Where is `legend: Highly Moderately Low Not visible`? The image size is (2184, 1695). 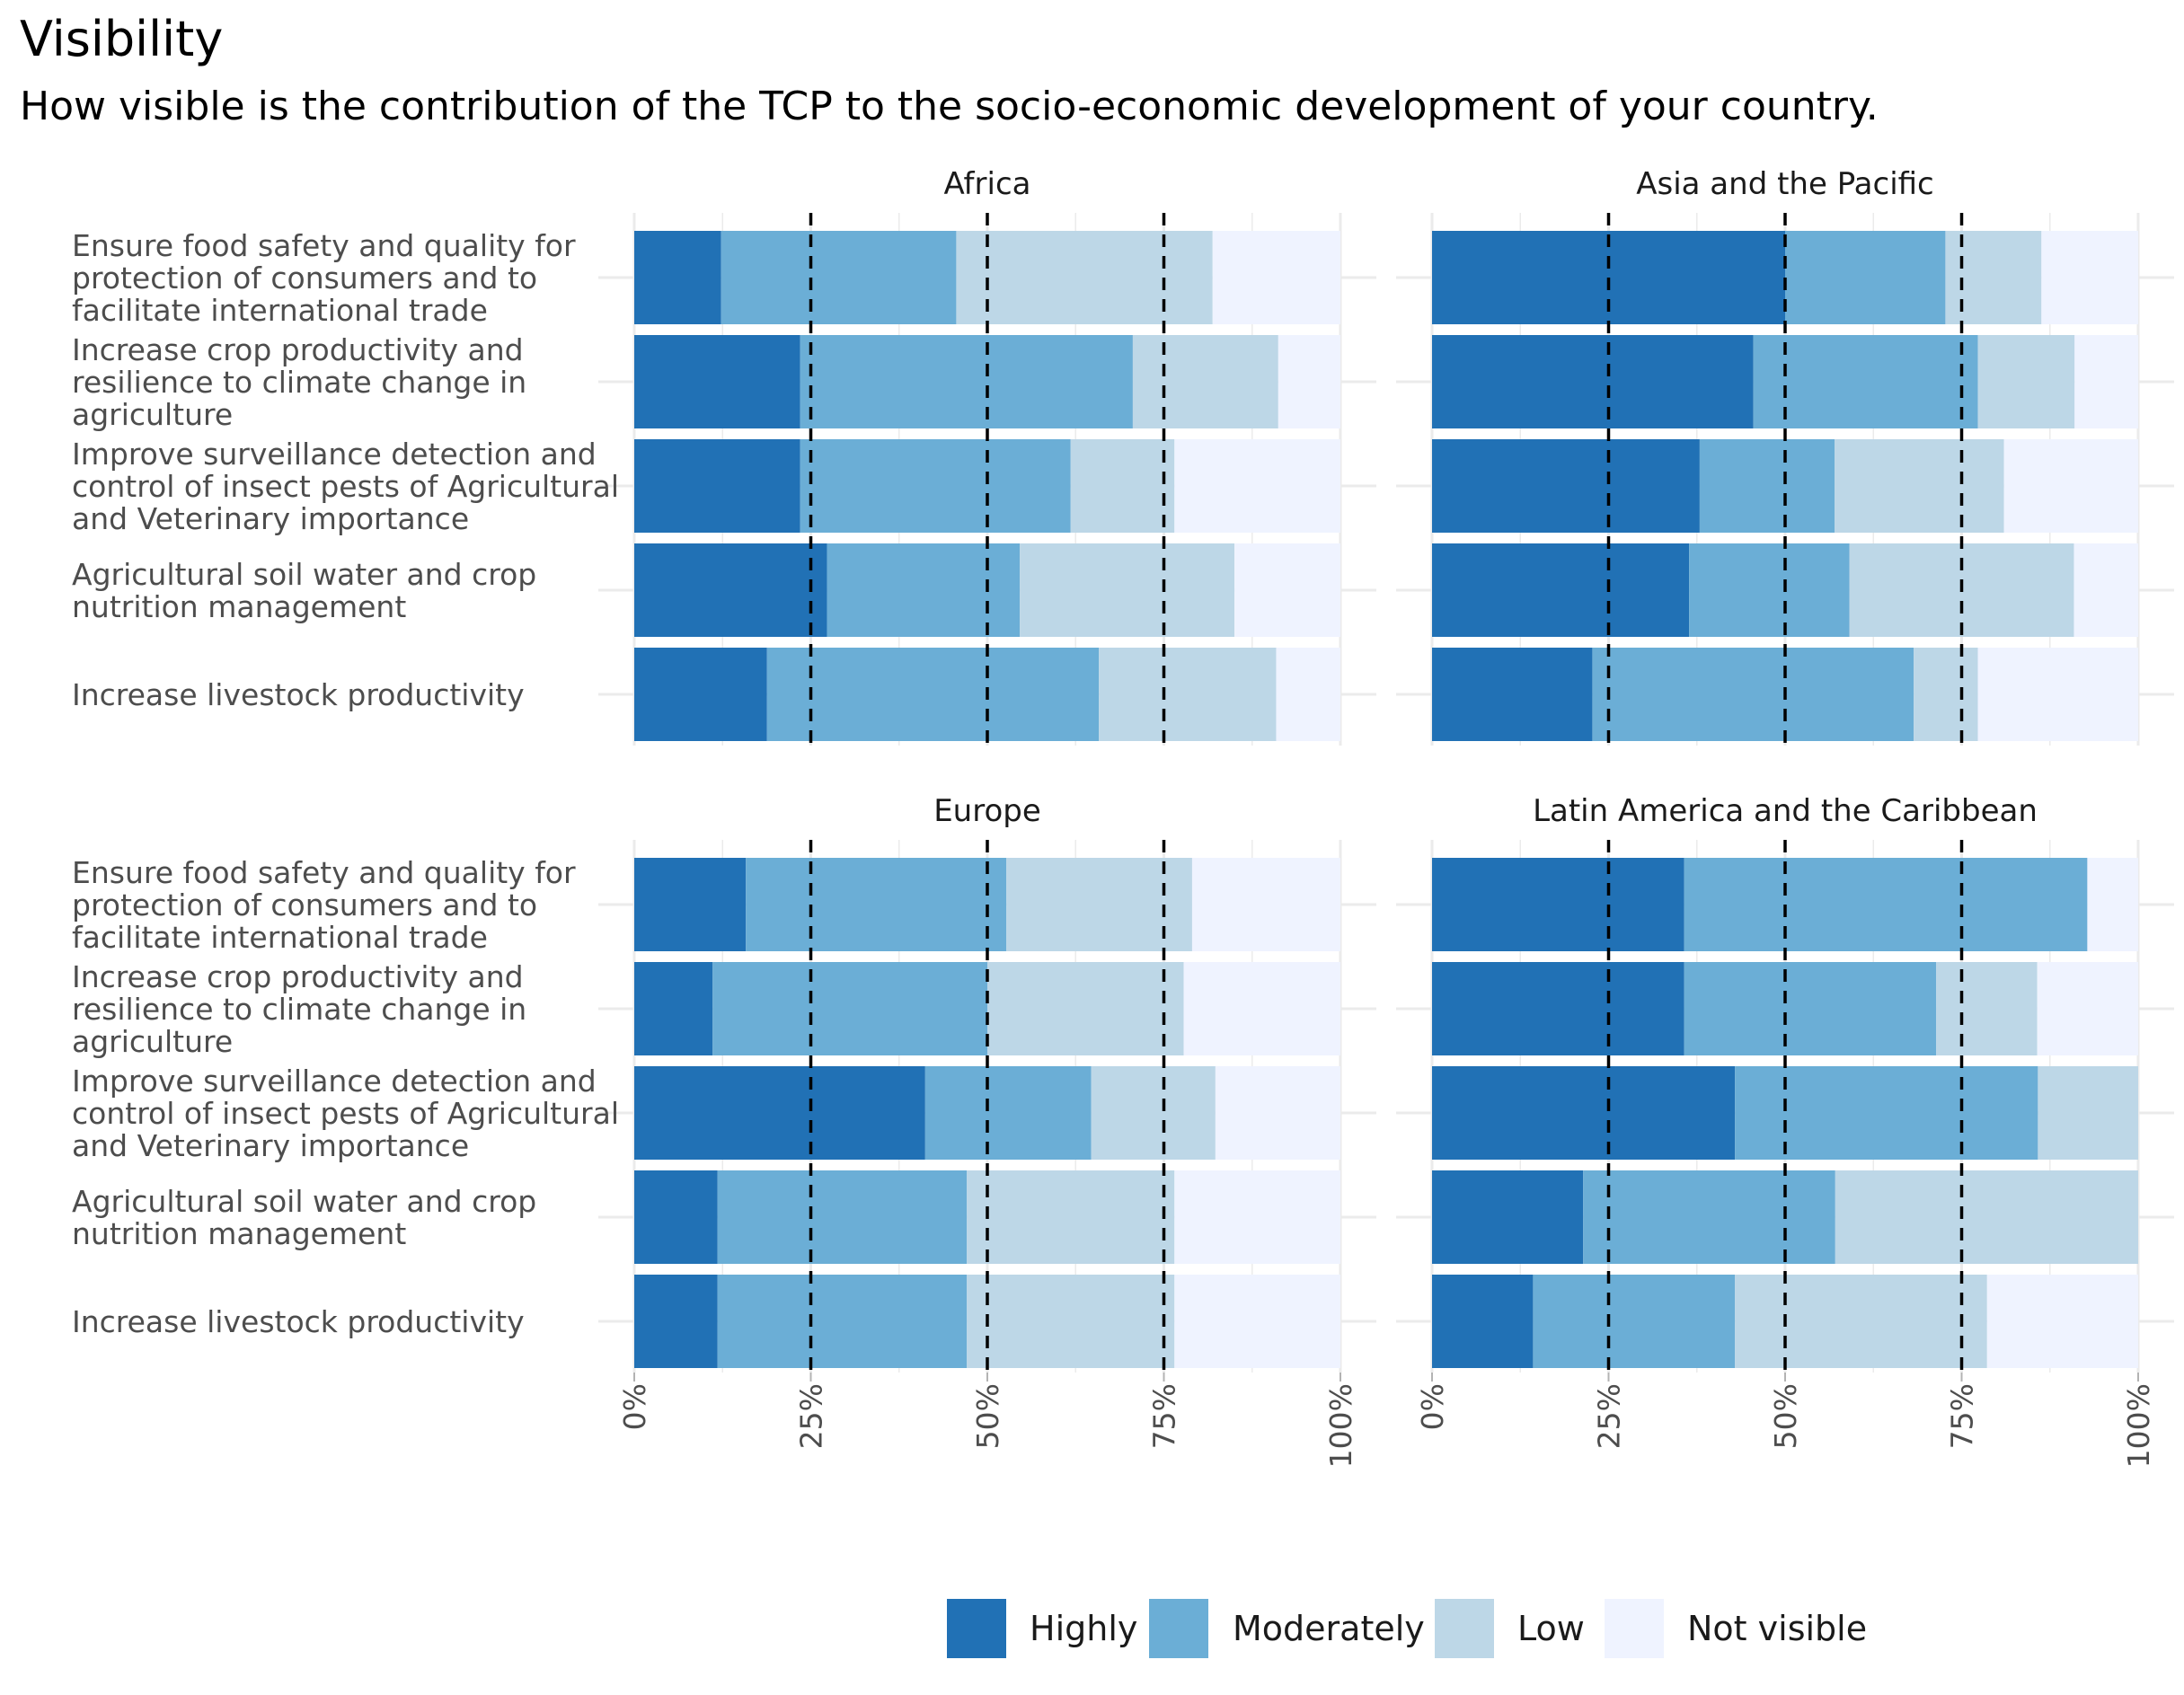
legend: Highly Moderately Low Not visible is located at coordinates (1407, 1628).